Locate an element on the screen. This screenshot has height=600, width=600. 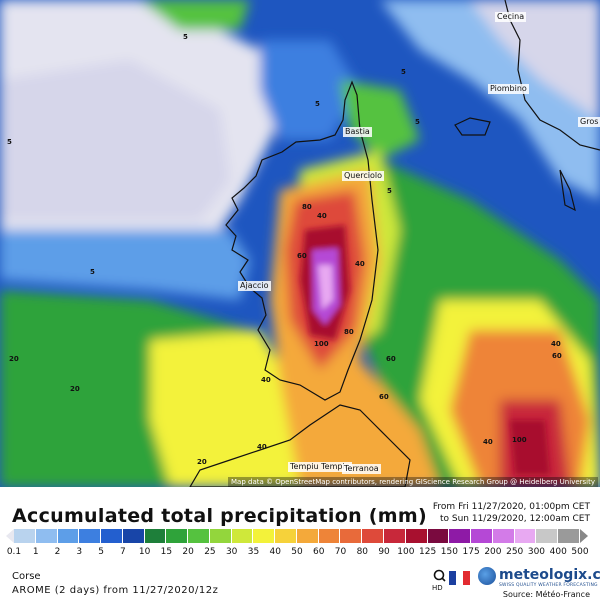
brand-tagline: SWISS QUALITY WEATHER FORECASTING is located at coordinates (548, 585).